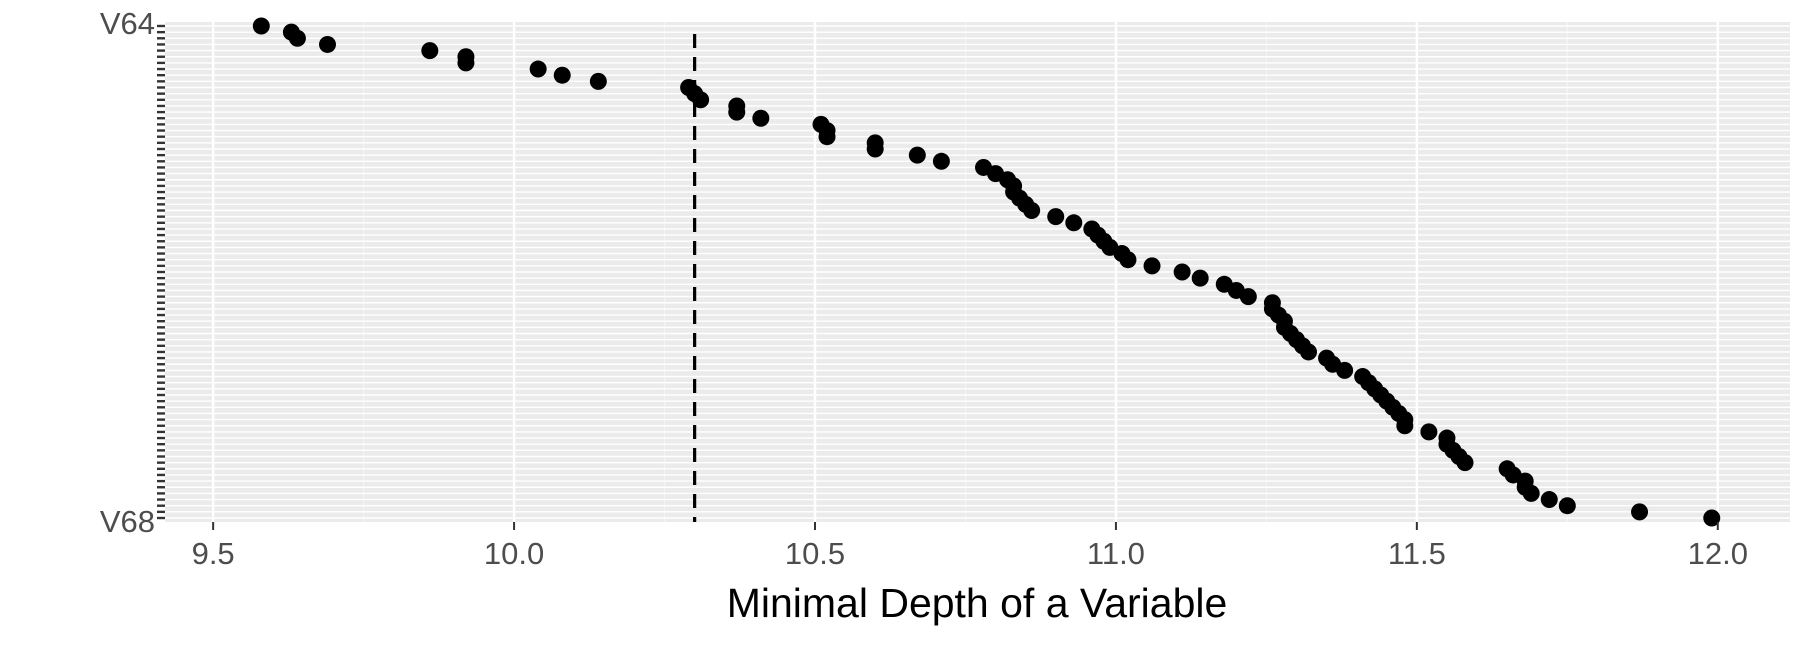 Image resolution: width=1804 pixels, height=650 pixels. I want to click on x-tick-label: 10.5, so click(815, 553).